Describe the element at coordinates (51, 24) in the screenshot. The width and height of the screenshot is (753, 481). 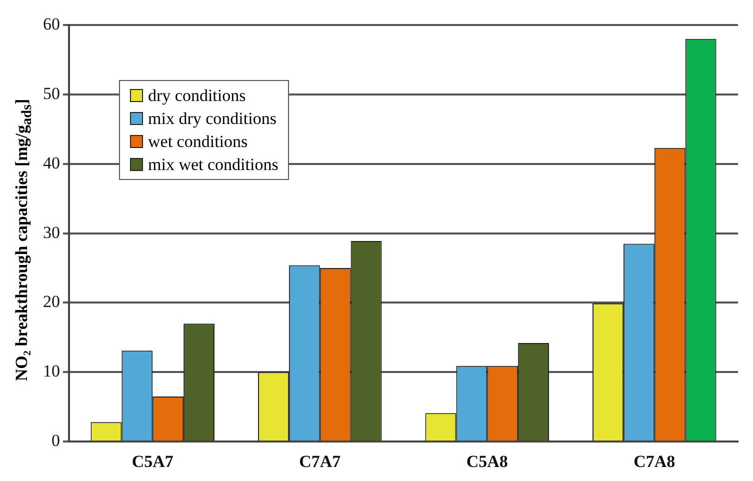
I see `y-tick-label: 60` at that location.